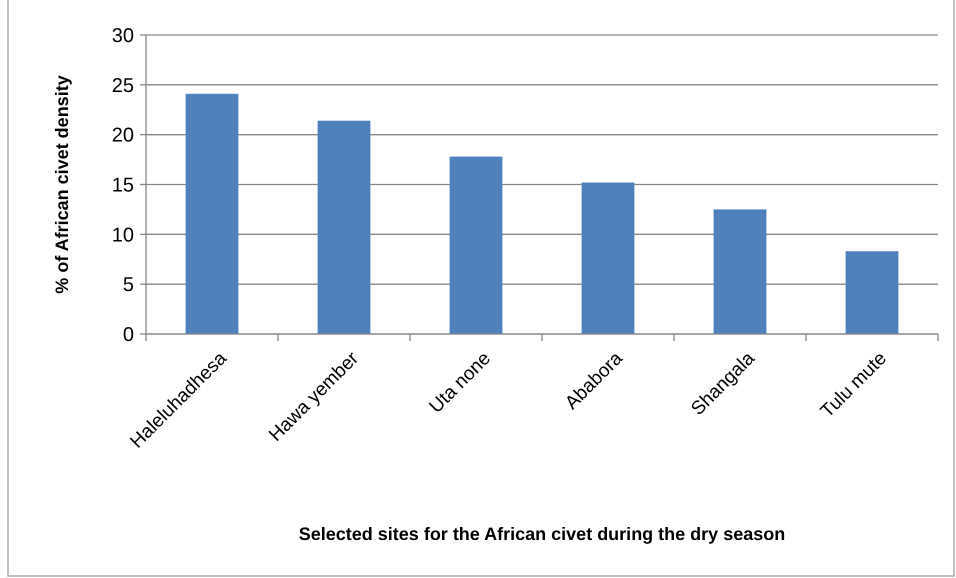 The image size is (956, 578). I want to click on y-tick-label: 0, so click(128, 335).